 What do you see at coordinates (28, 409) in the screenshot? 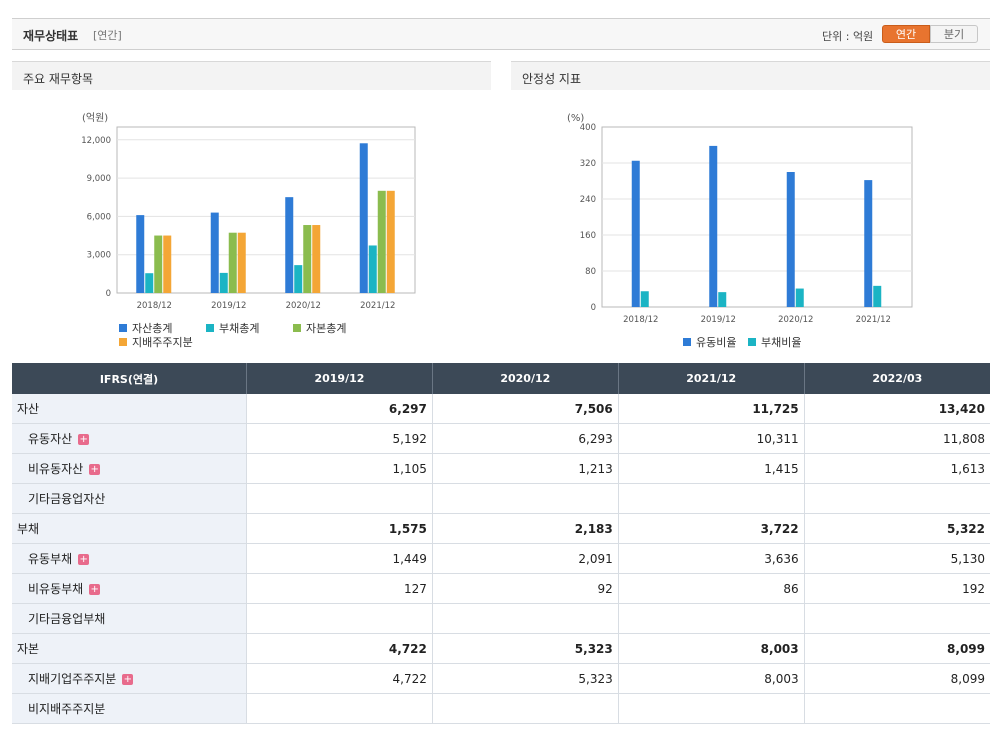
I see `row-label: 자산` at bounding box center [28, 409].